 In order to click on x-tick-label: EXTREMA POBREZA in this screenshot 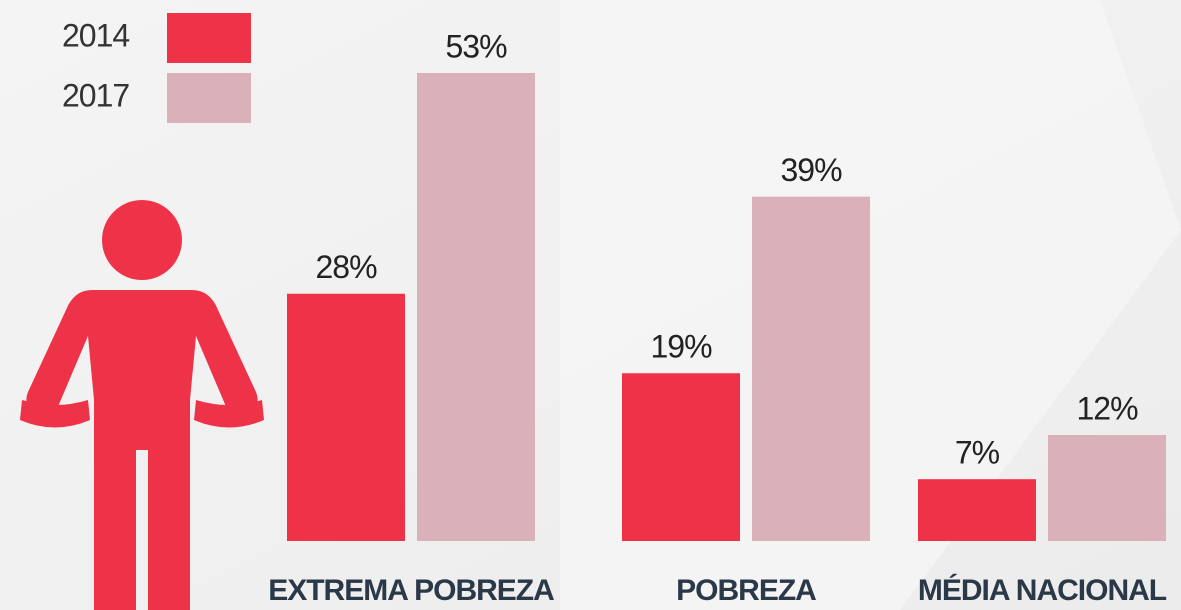, I will do `click(411, 590)`.